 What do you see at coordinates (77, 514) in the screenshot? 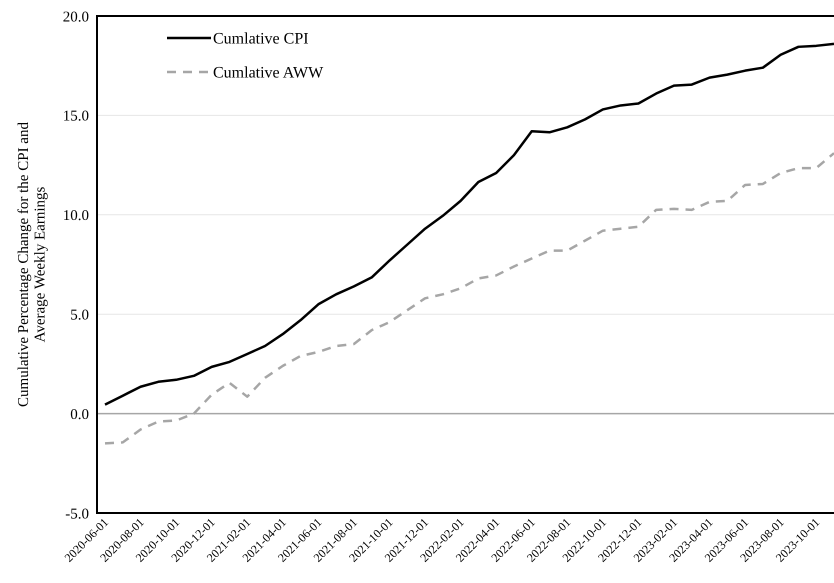
I see `y-tick-label: -5.0` at bounding box center [77, 514].